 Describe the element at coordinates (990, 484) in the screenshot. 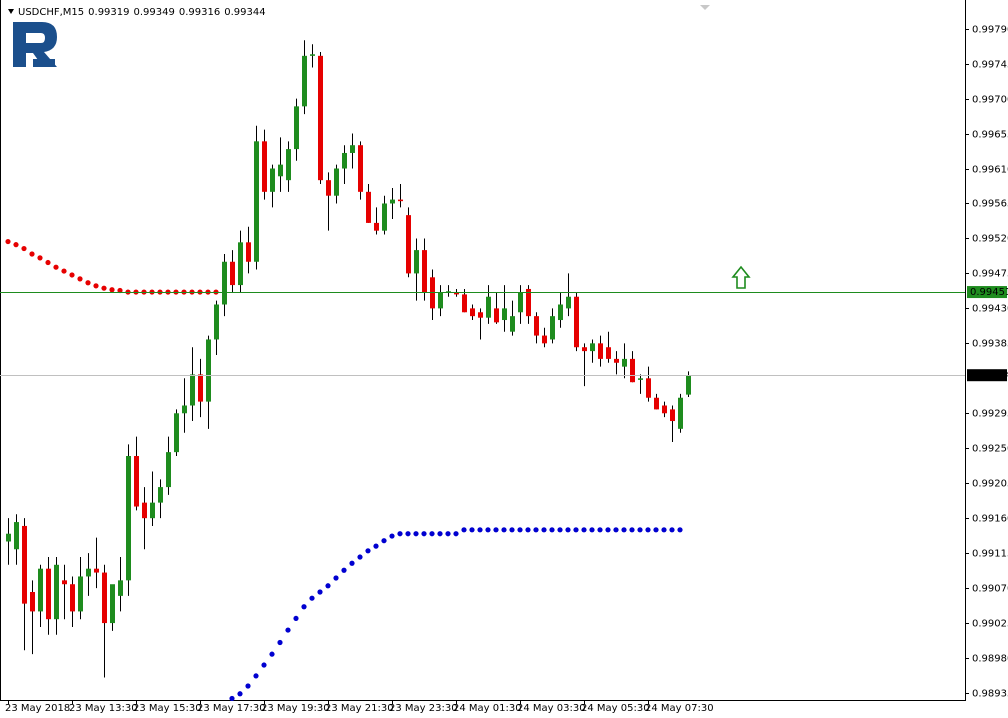

I see `y-tick-label: 0.99205` at that location.